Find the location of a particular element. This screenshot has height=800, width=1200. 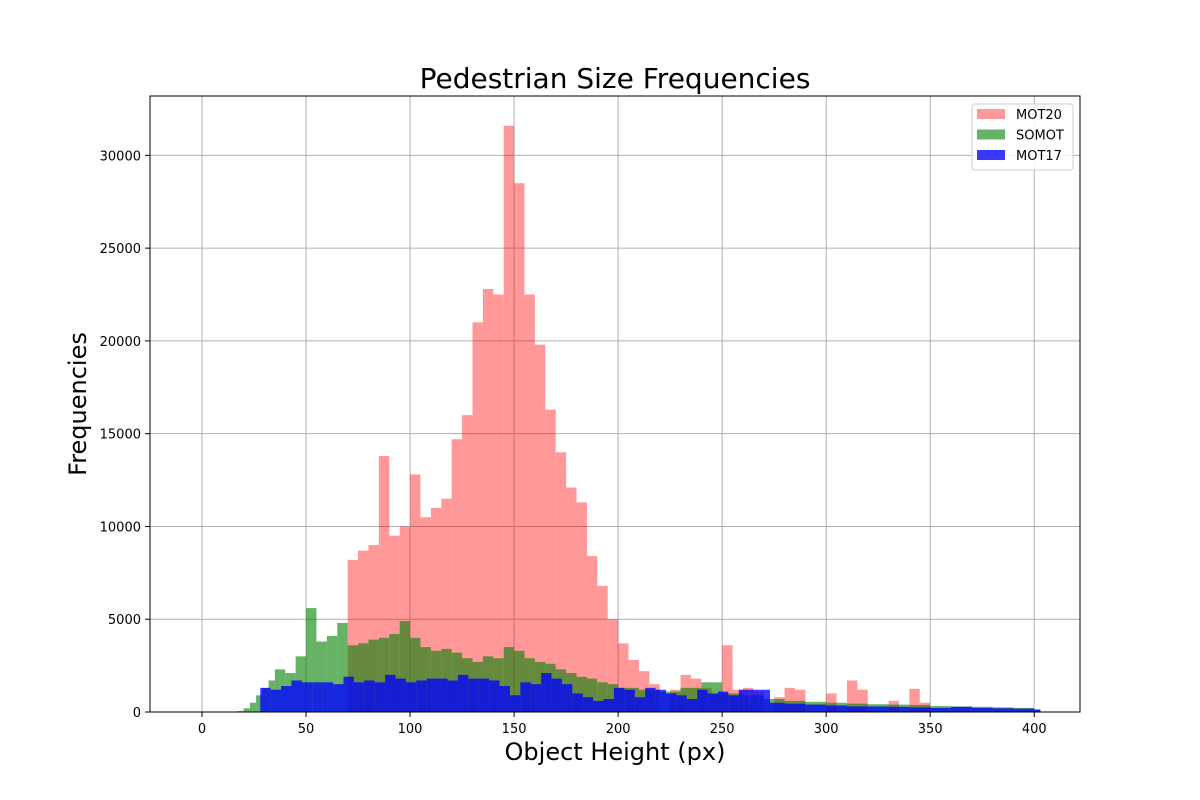

y-tick-label: 30000 is located at coordinates (120, 156).